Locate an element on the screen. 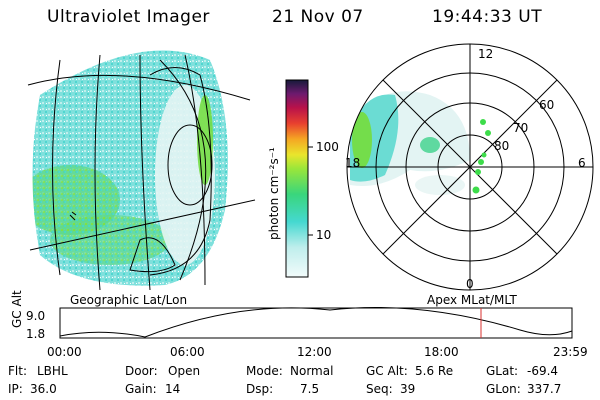 The image size is (600, 400). info-label: GLat: is located at coordinates (502, 371).